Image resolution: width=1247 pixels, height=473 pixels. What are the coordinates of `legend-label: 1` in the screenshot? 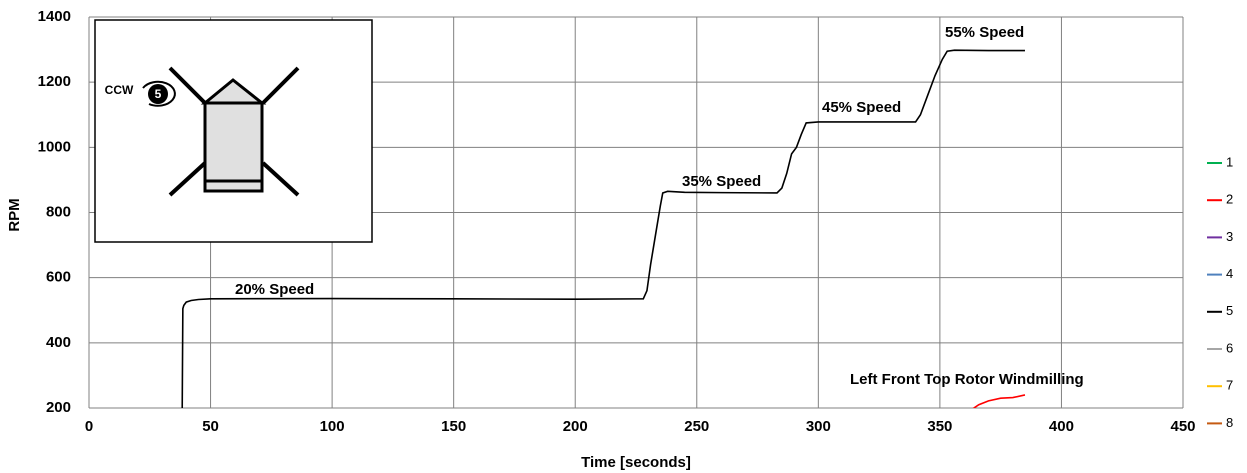 It's located at (1229, 161).